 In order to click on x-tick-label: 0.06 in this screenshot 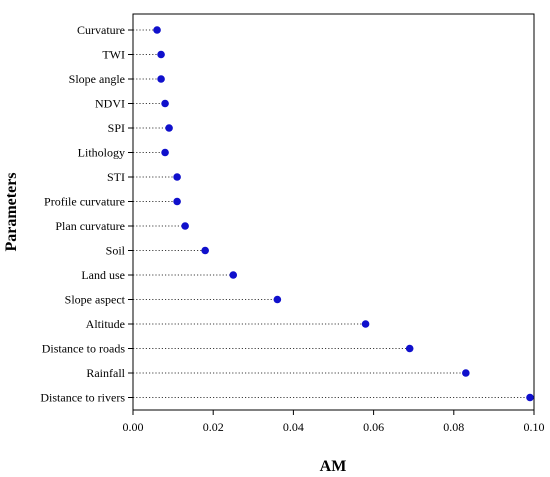, I will do `click(373, 427)`.